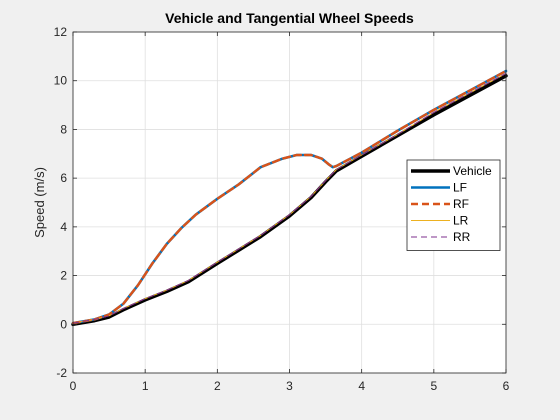  What do you see at coordinates (289, 18) in the screenshot?
I see `chart-title: Vehicle and Tangential Wheel Speeds` at bounding box center [289, 18].